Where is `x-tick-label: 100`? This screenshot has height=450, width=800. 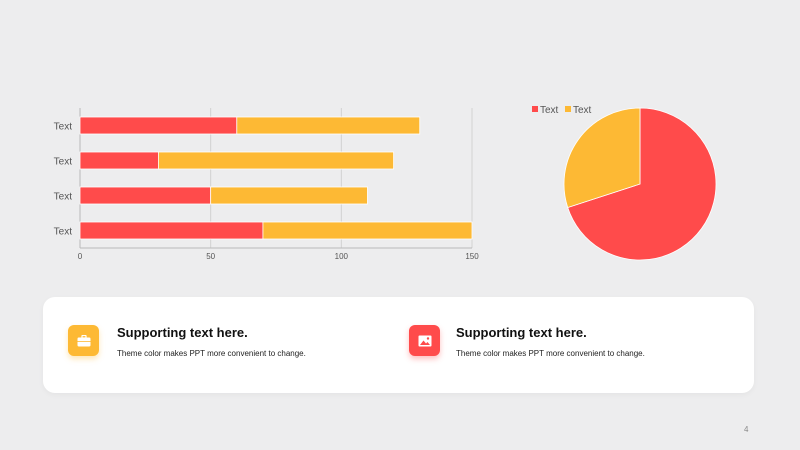 x-tick-label: 100 is located at coordinates (342, 256).